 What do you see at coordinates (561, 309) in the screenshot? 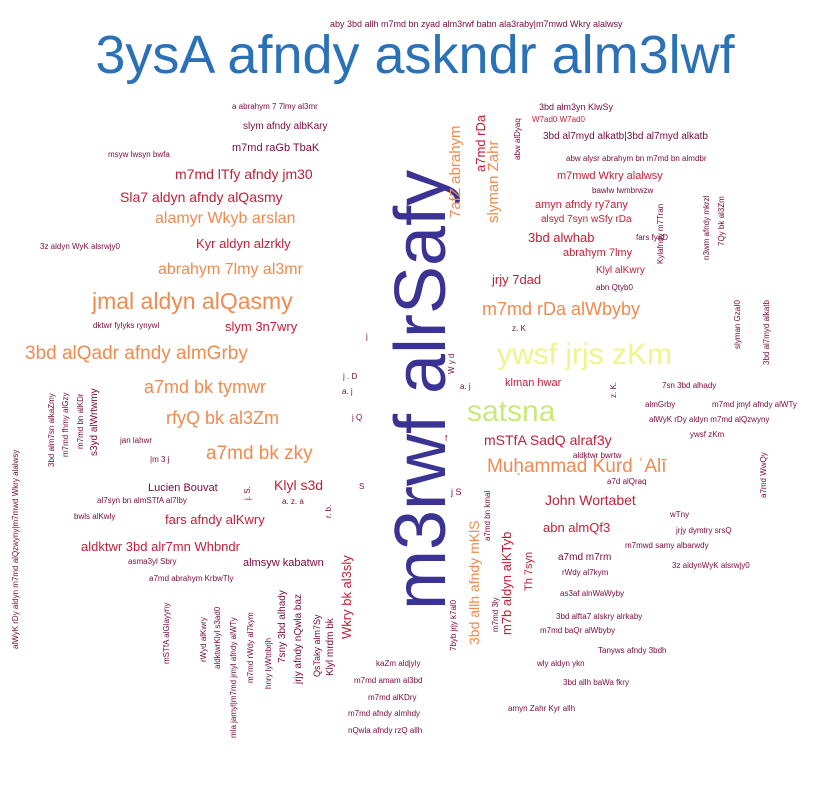
I see `cloud-word-m7md-rda-alwbyby: m7md rDa alWbyby` at bounding box center [561, 309].